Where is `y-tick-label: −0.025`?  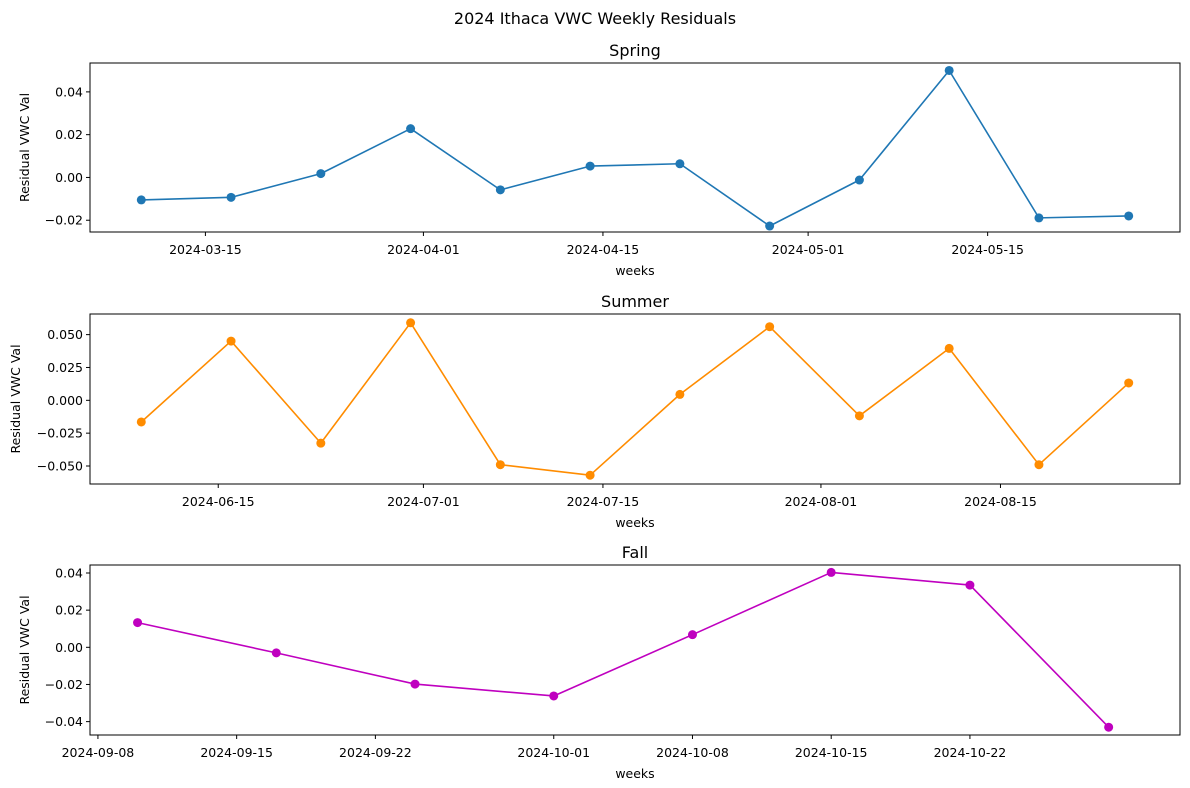 y-tick-label: −0.025 is located at coordinates (60, 433).